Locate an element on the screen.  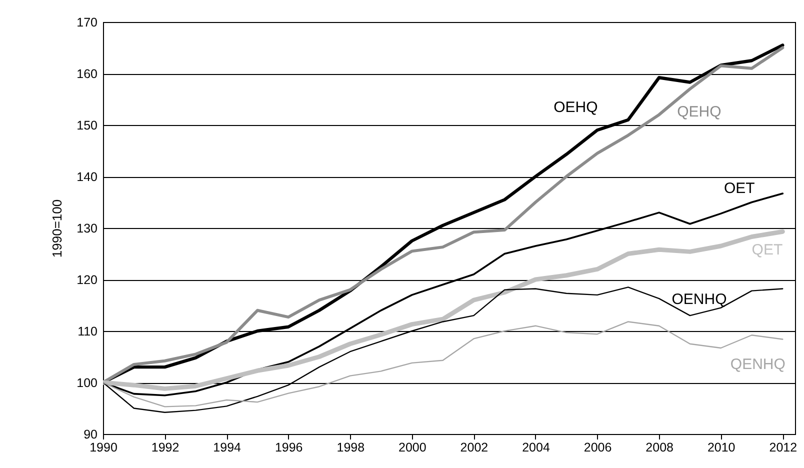
x-tick-label: 1998 is located at coordinates (350, 447).